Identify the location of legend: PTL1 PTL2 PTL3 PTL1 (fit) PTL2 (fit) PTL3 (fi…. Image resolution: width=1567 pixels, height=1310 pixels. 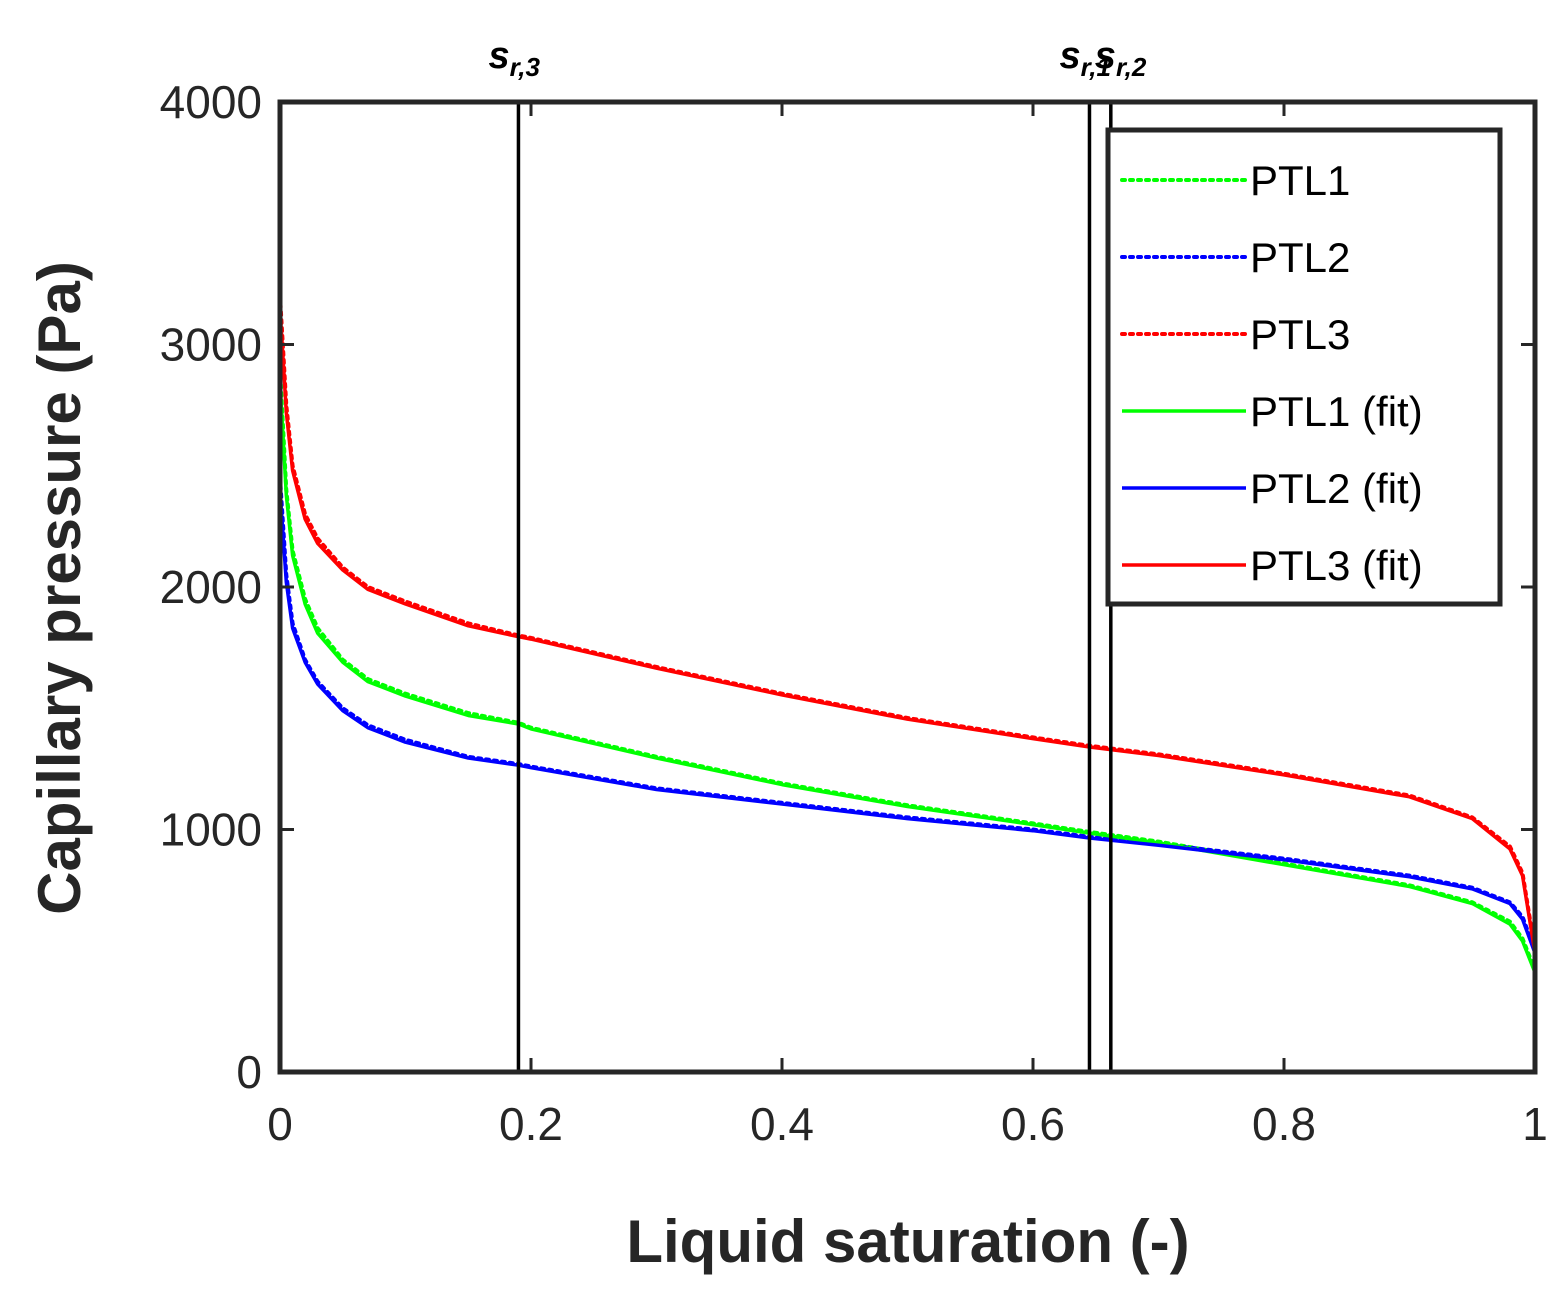
(1304, 367).